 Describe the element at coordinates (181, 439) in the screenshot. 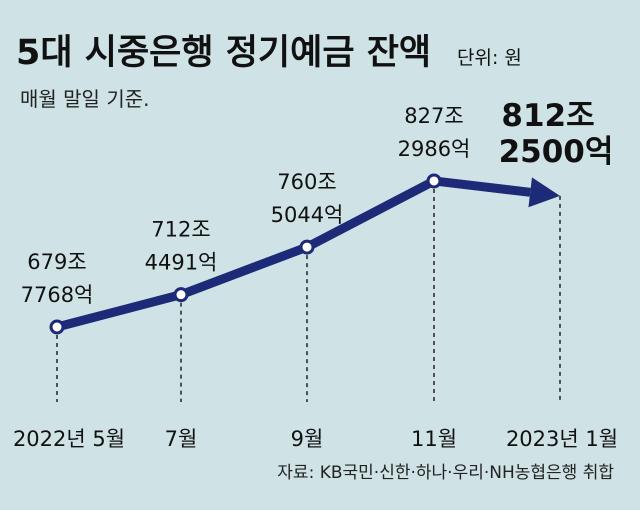

I see `x-tick-label: 7월` at that location.